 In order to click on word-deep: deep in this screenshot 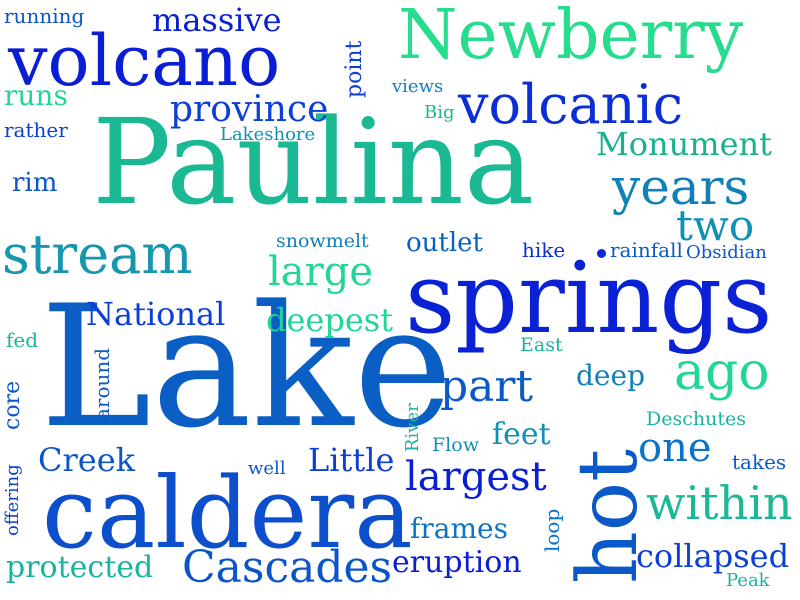, I will do `click(610, 375)`.